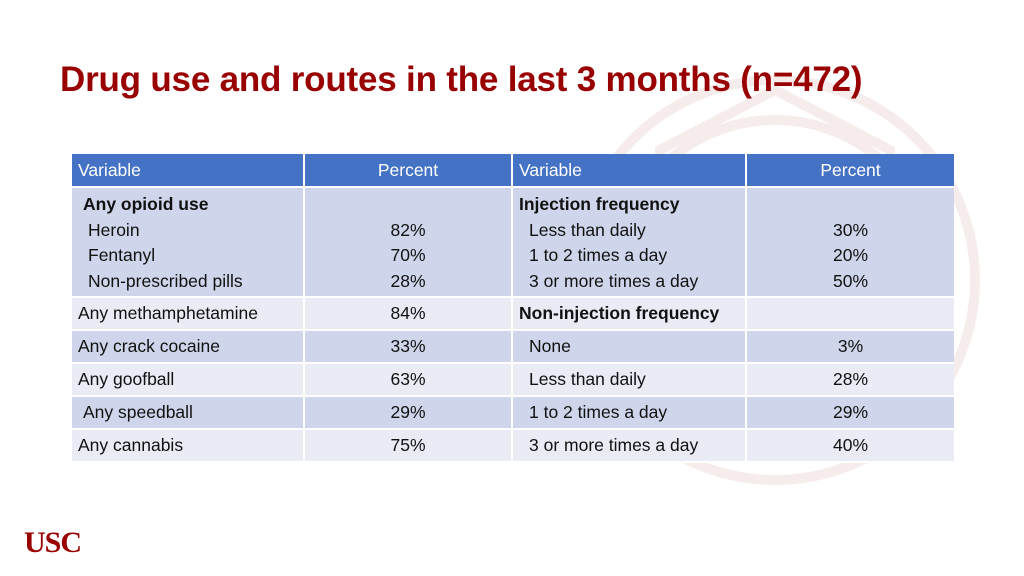  What do you see at coordinates (188, 380) in the screenshot?
I see `row-left-label: Any goofball` at bounding box center [188, 380].